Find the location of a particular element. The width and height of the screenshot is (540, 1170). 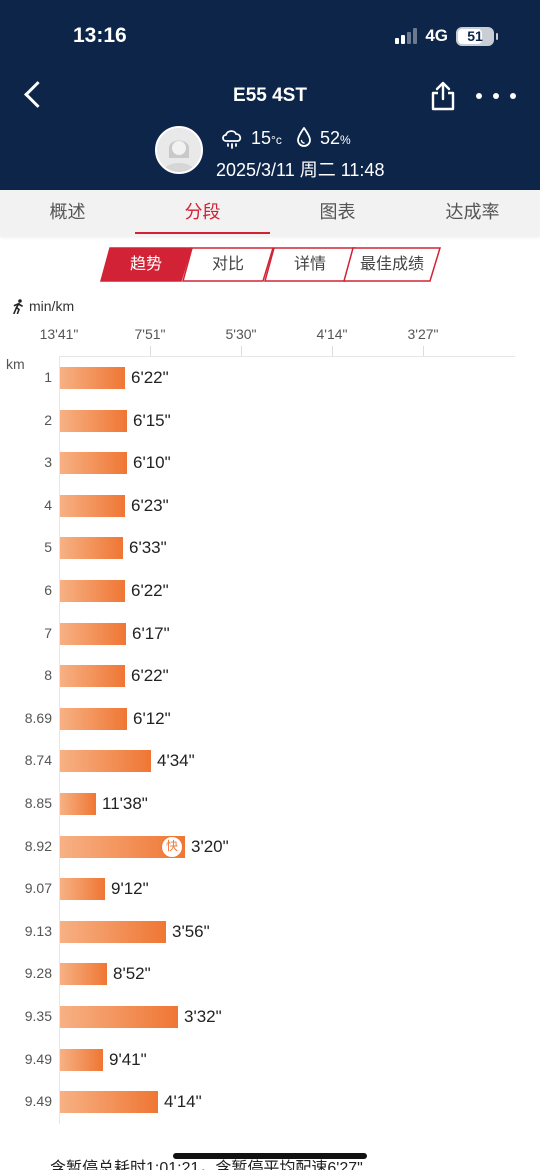

x-tick-label: 4'14" is located at coordinates (332, 334).